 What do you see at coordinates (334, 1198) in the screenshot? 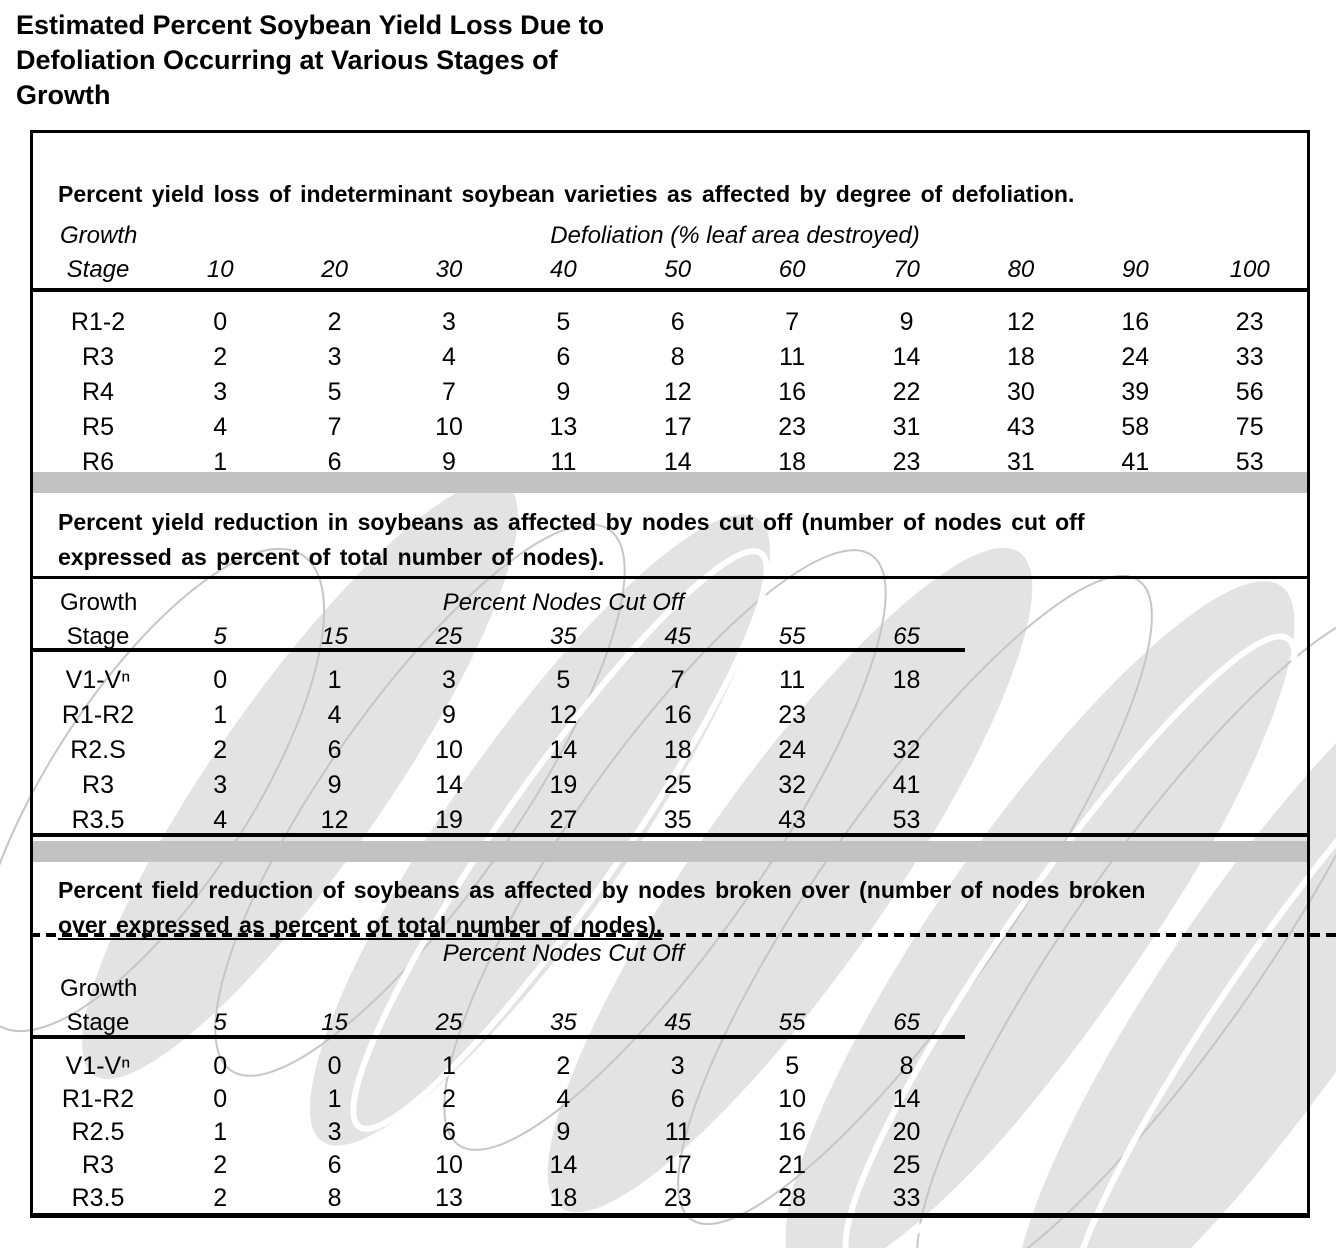
I see `value-cell: 8` at bounding box center [334, 1198].